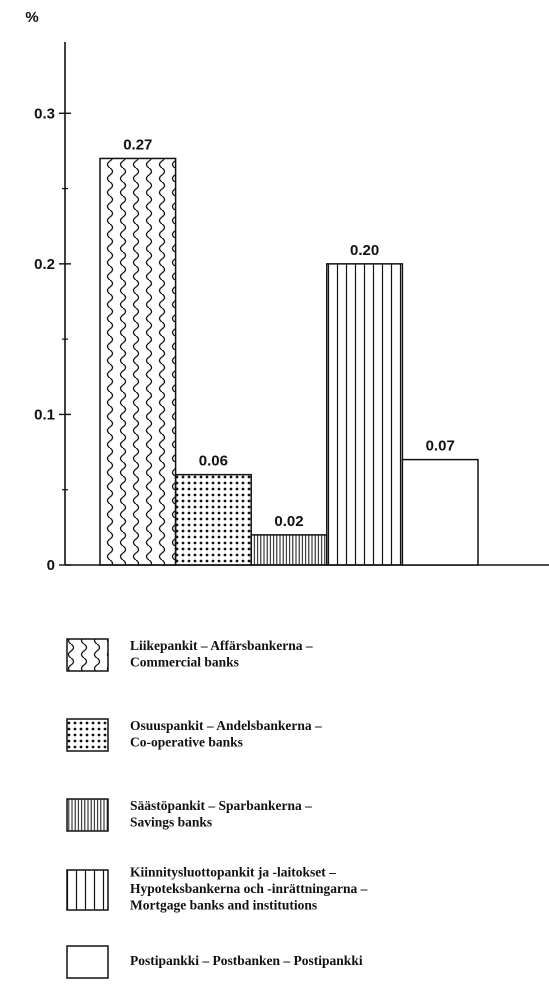 The image size is (549, 997). I want to click on y-tick-label: 0, so click(51, 565).